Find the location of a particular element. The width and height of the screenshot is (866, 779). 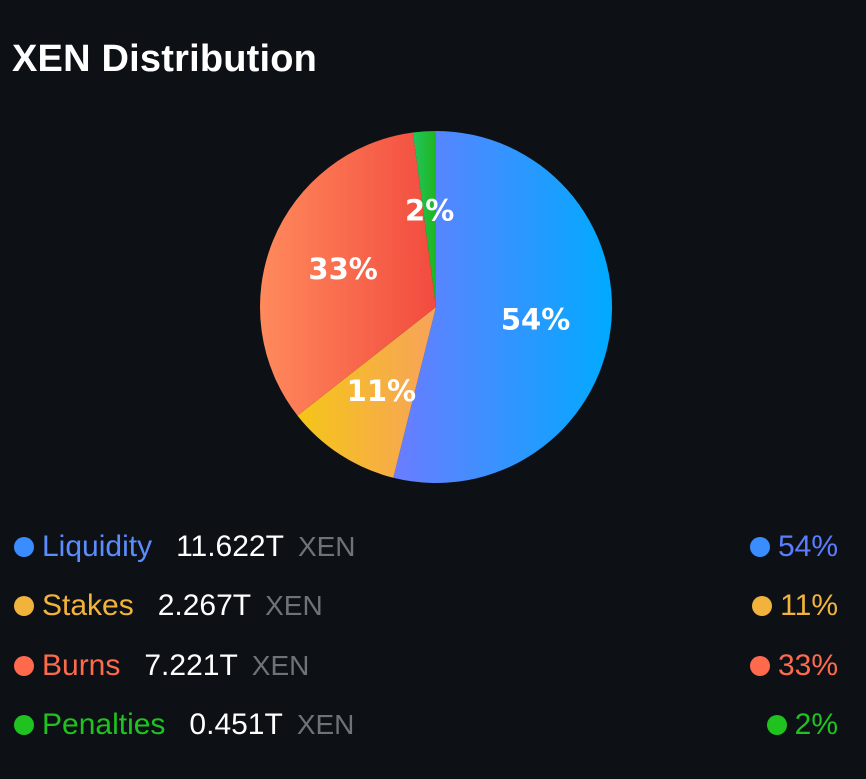

pie-slice-penalties is located at coordinates (424, 219).